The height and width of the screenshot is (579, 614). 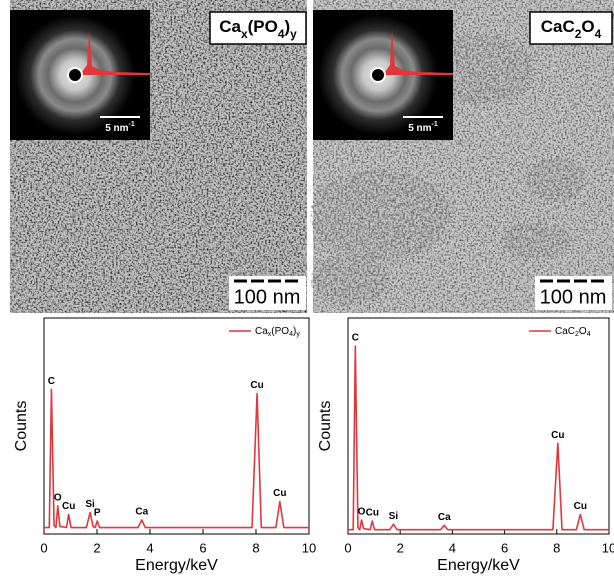 I want to click on saed-inset-right, so click(x=383, y=75).